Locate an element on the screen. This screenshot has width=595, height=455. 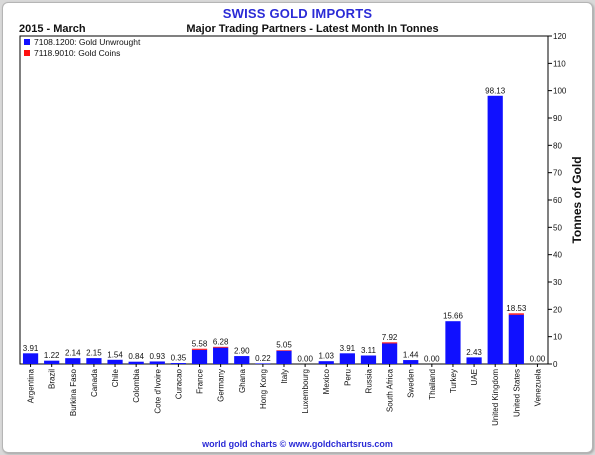
legend-label: 7108.1200: Gold Unwrought is located at coordinates (87, 42).